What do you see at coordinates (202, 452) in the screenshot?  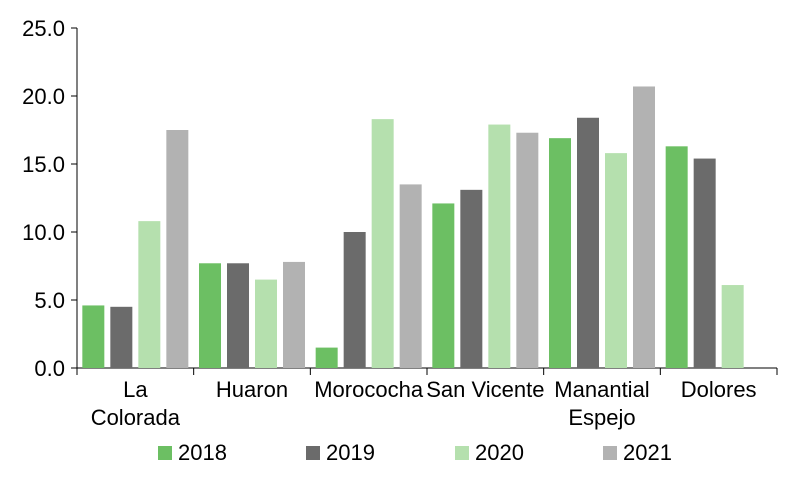 I see `legend-label-2018: 2018` at bounding box center [202, 452].